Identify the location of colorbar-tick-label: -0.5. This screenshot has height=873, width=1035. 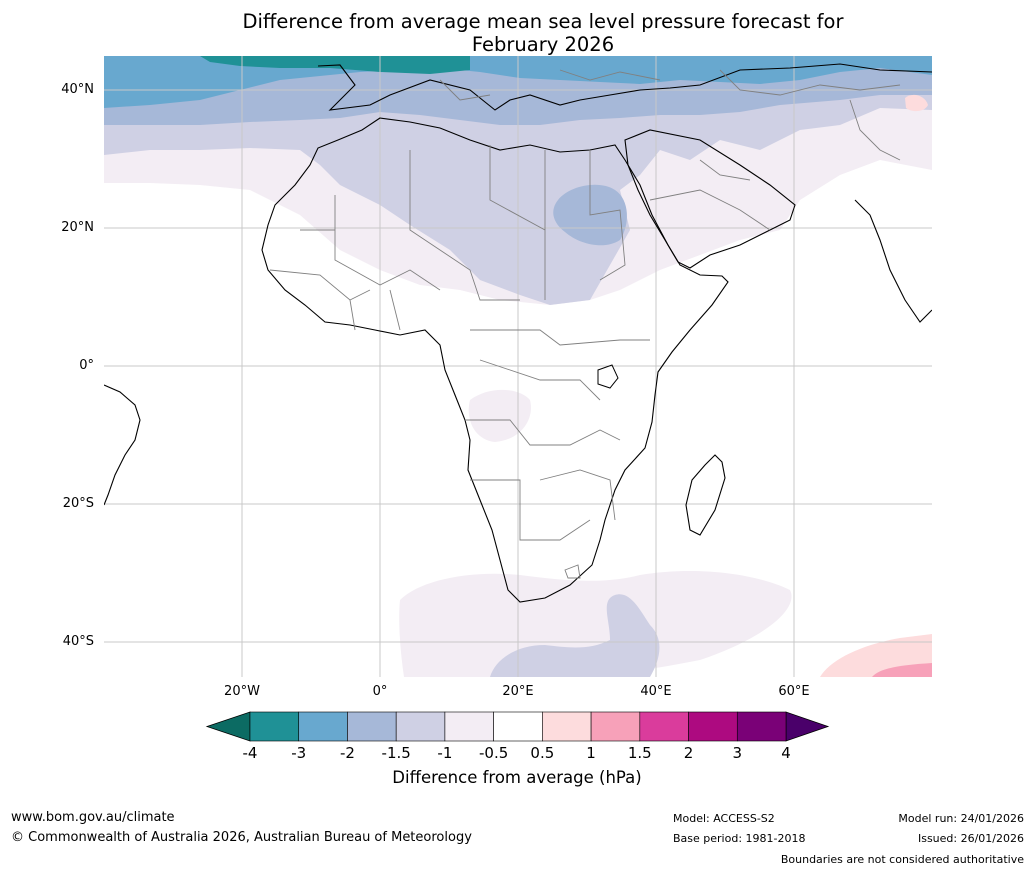
(493, 753).